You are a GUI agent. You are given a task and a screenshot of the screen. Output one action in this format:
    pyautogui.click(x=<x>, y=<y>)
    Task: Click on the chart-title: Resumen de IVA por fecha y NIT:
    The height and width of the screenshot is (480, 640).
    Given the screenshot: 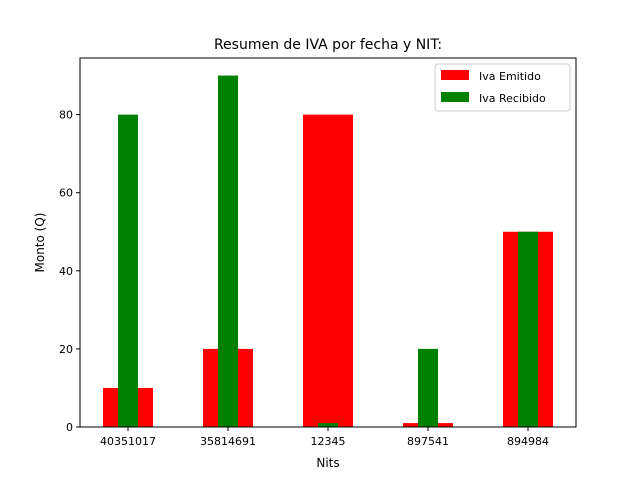 What is the action you would take?
    pyautogui.click(x=328, y=45)
    